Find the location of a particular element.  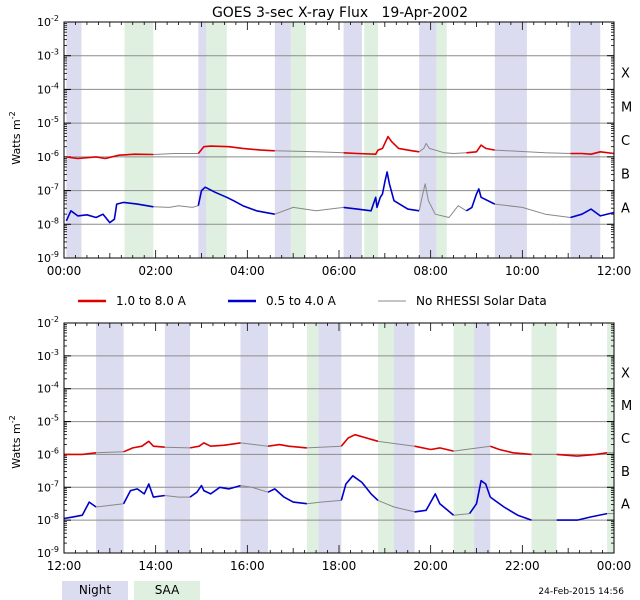

bottom-ytick-label: 10⁻⁶ is located at coordinates (48, 453).